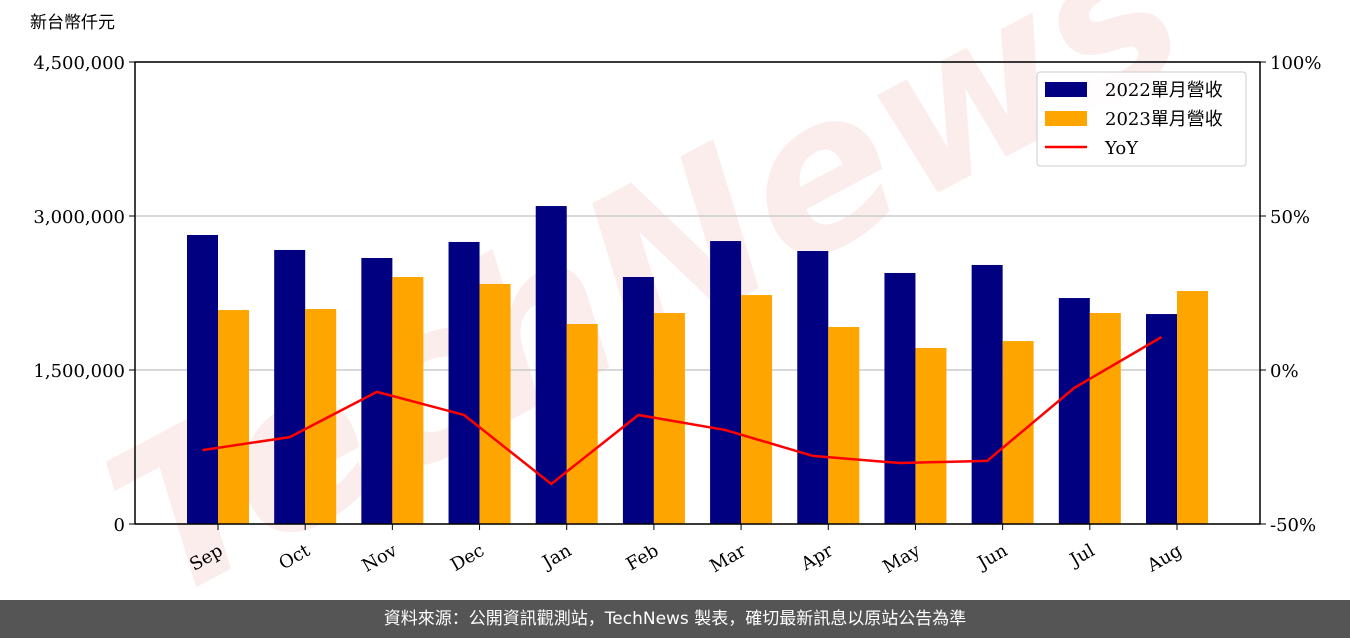  I want to click on y-axis-label: 新台幣仟元, so click(72, 23).